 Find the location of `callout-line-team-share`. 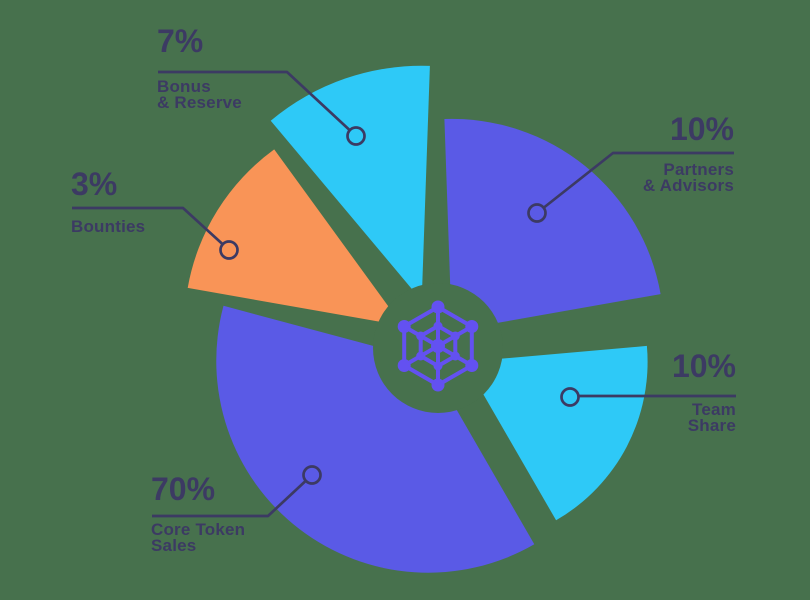

callout-line-team-share is located at coordinates (652, 396).